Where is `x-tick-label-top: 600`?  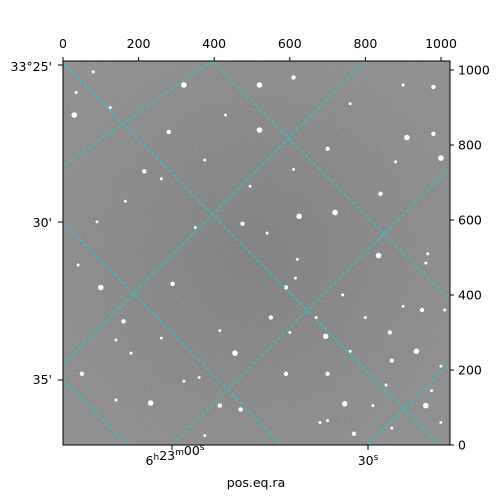 x-tick-label-top: 600 is located at coordinates (290, 43).